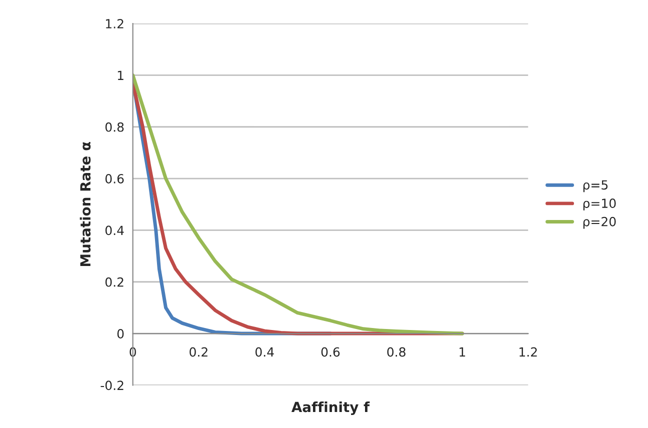 This screenshot has height=428, width=648. I want to click on y-tick-label: 0.2, so click(114, 282).